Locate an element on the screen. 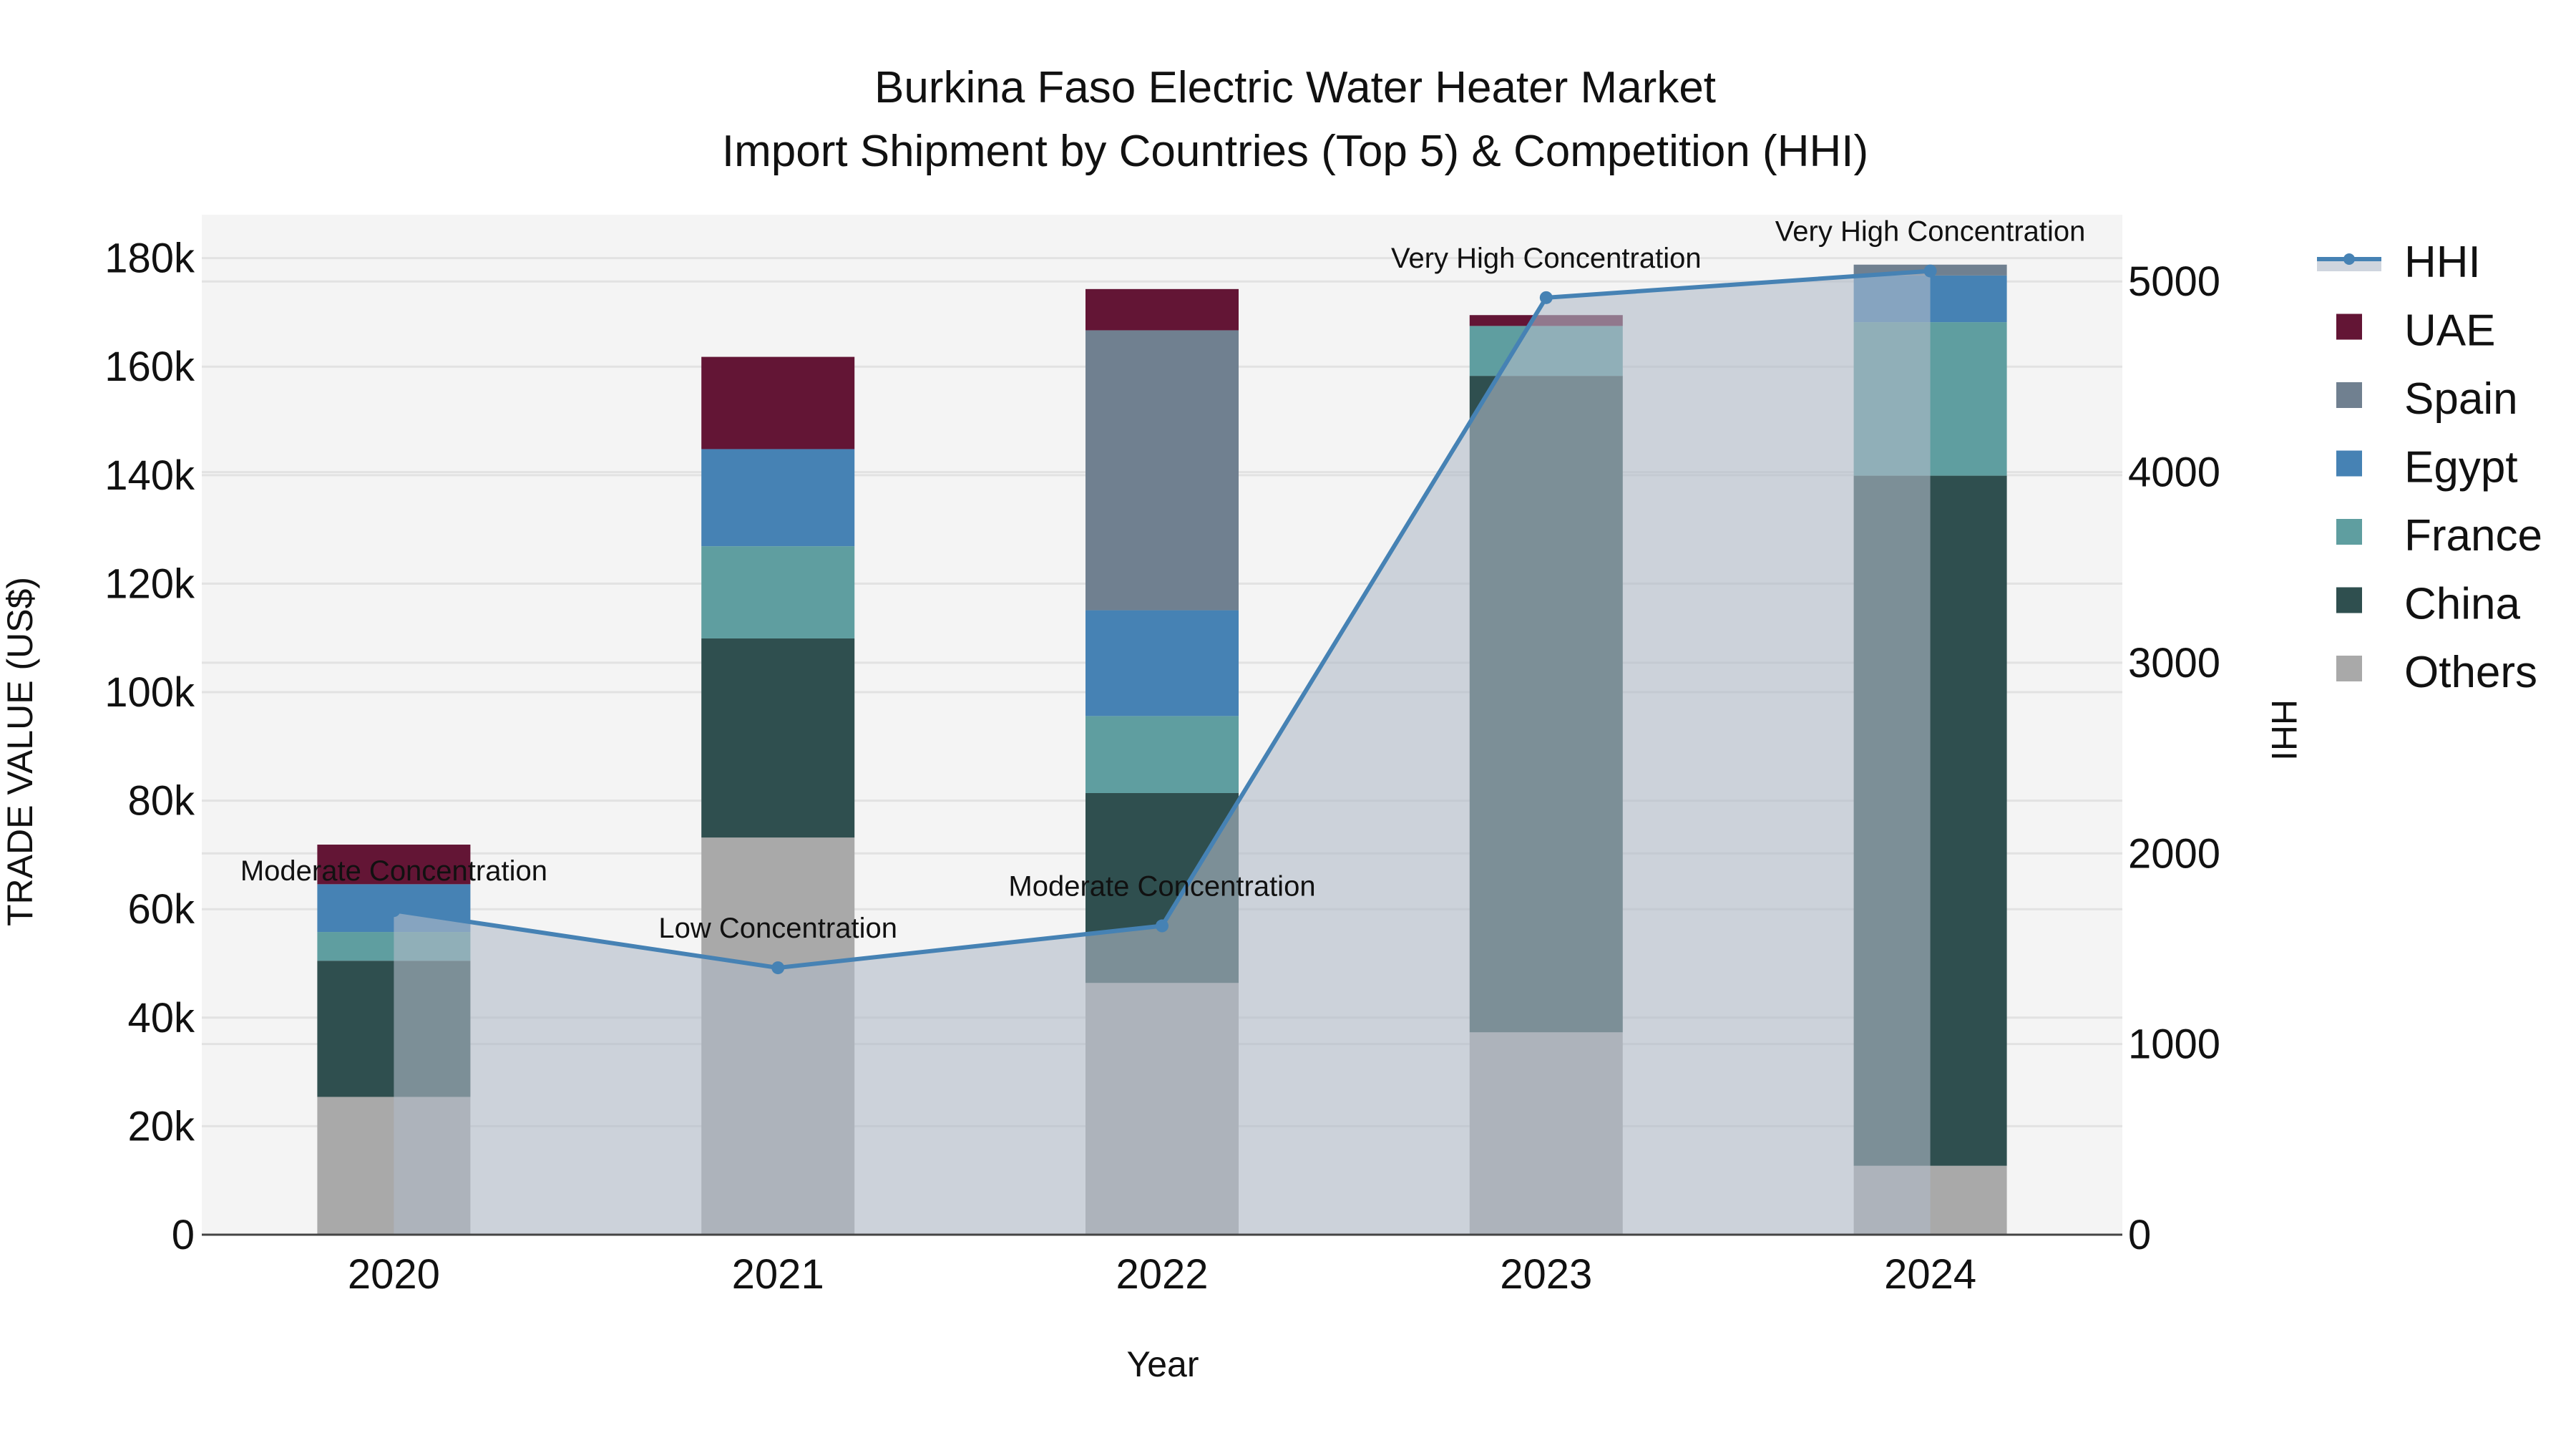 Image resolution: width=2576 pixels, height=1453 pixels. legend-label: Others is located at coordinates (2470, 672).